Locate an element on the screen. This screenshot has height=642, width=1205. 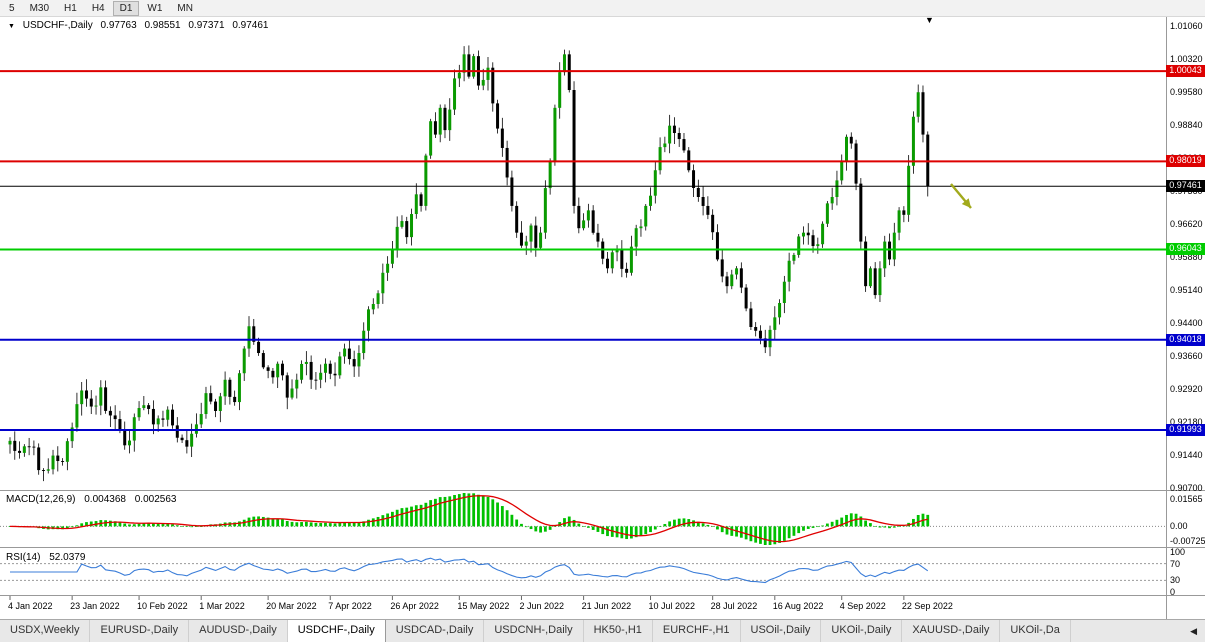
chart-tab-hk50-h1: HK50-,H1 is located at coordinates (618, 631).